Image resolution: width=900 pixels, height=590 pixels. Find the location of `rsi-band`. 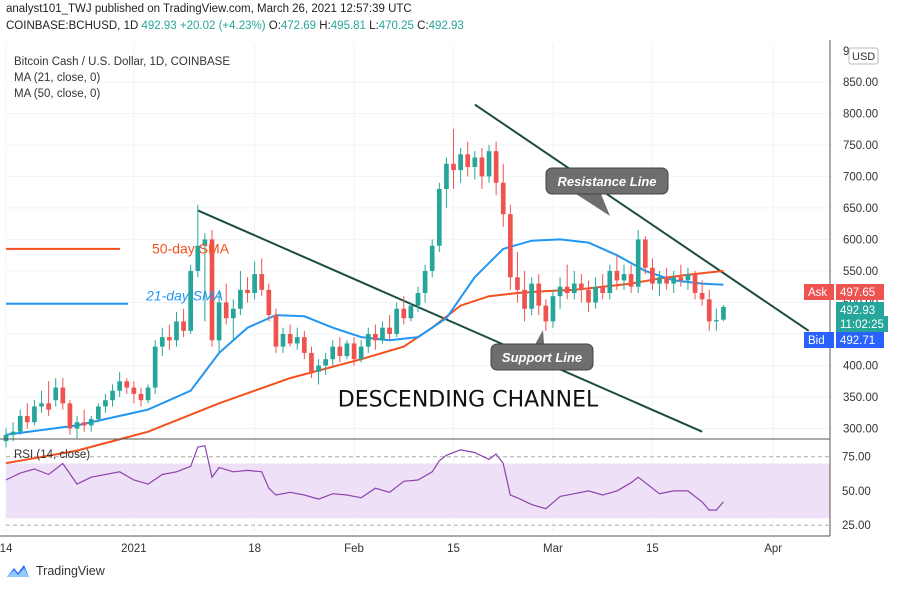

rsi-band is located at coordinates (418, 491).